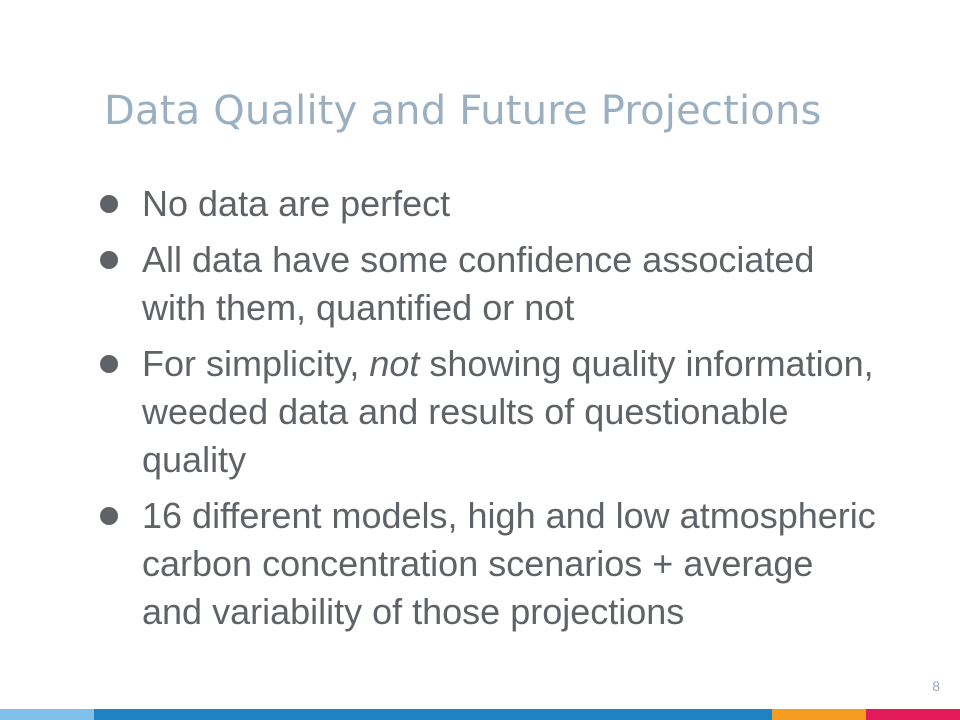  I want to click on footer-segment-pink, so click(913, 714).